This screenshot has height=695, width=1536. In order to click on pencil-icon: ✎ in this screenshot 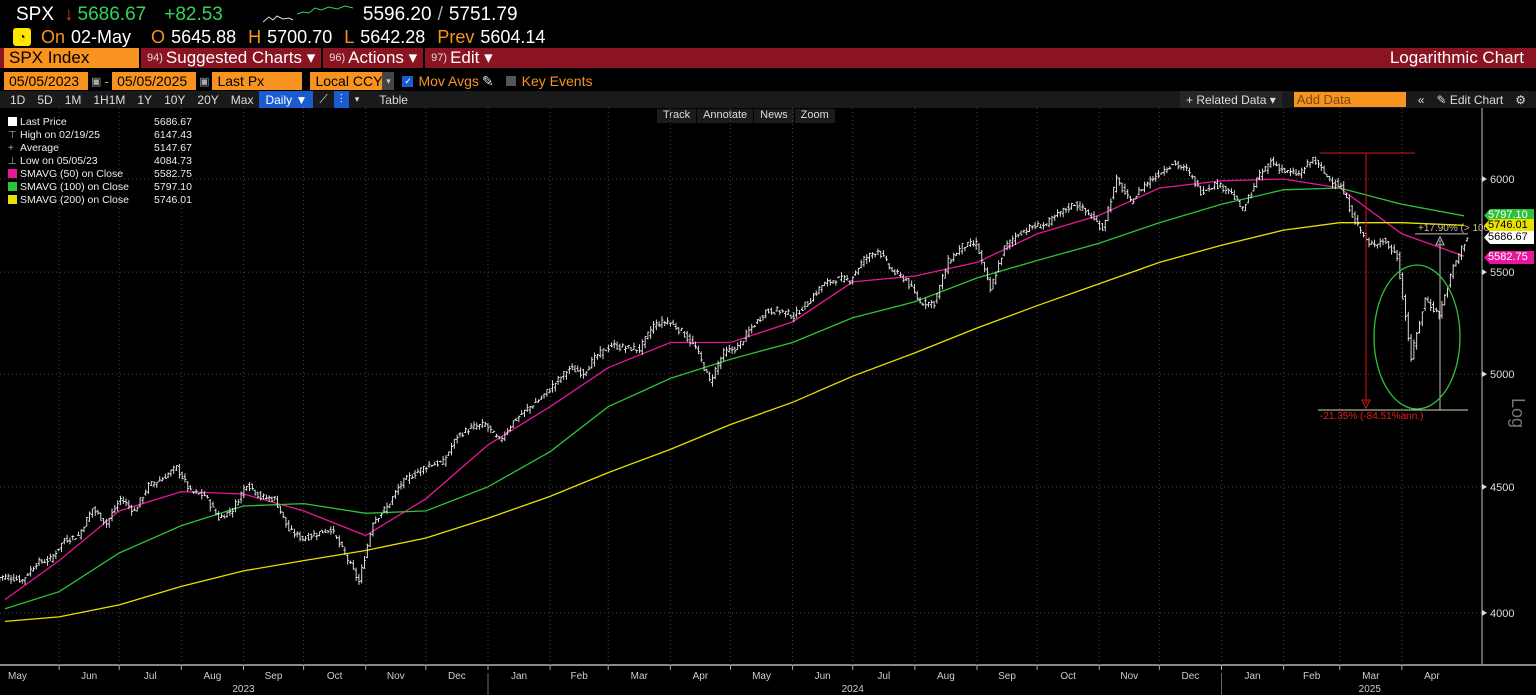, I will do `click(487, 80)`.